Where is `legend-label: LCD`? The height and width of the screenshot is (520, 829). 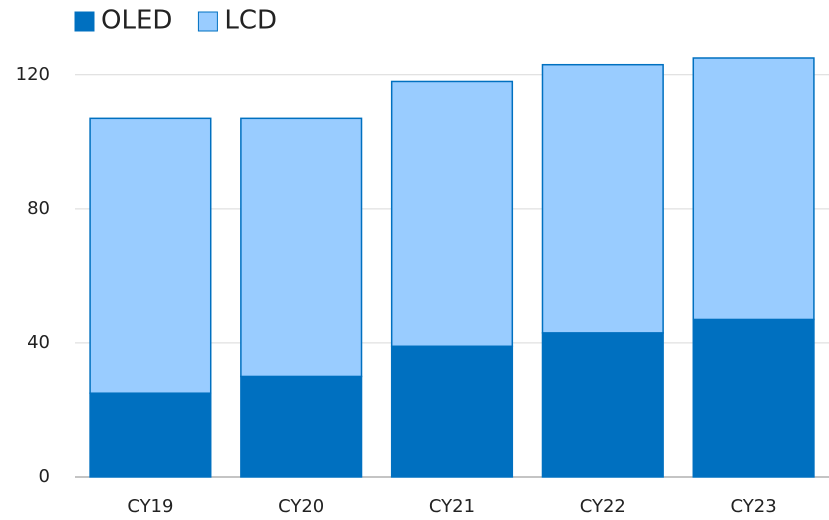 legend-label: LCD is located at coordinates (250, 21).